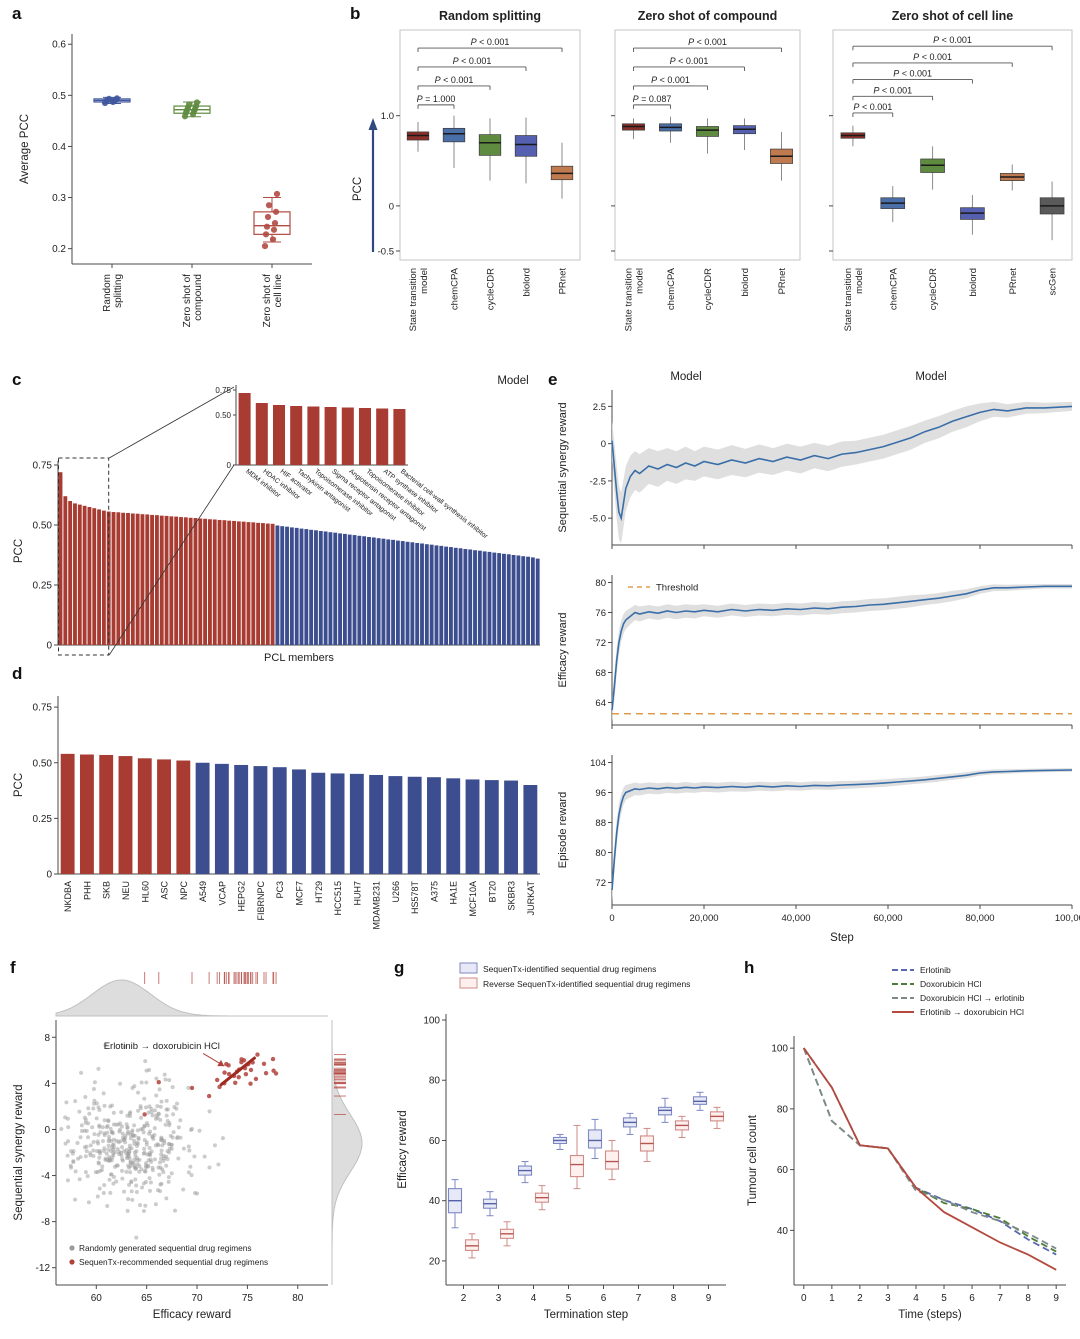 Image resolution: width=1080 pixels, height=1339 pixels. What do you see at coordinates (126, 890) in the screenshot?
I see `svg-text: NEU` at bounding box center [126, 890].